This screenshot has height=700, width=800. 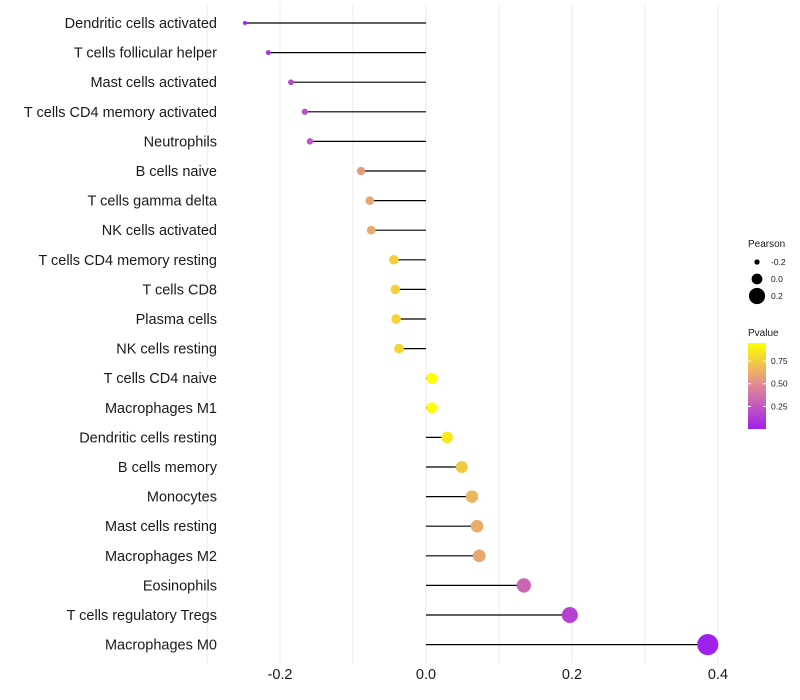 What do you see at coordinates (179, 290) in the screenshot?
I see `category-label: T cells CD8` at bounding box center [179, 290].